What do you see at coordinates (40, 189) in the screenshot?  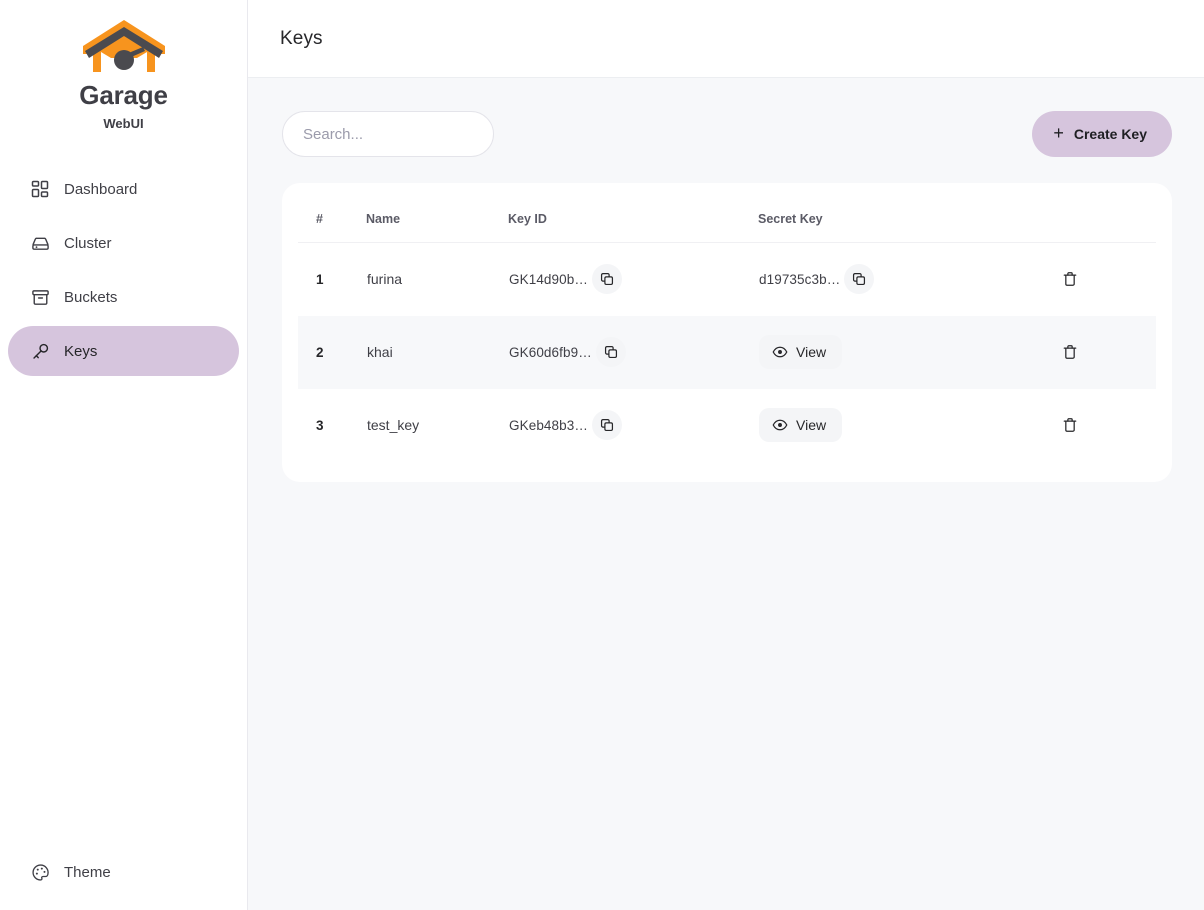 I see `layout-grid-icon` at bounding box center [40, 189].